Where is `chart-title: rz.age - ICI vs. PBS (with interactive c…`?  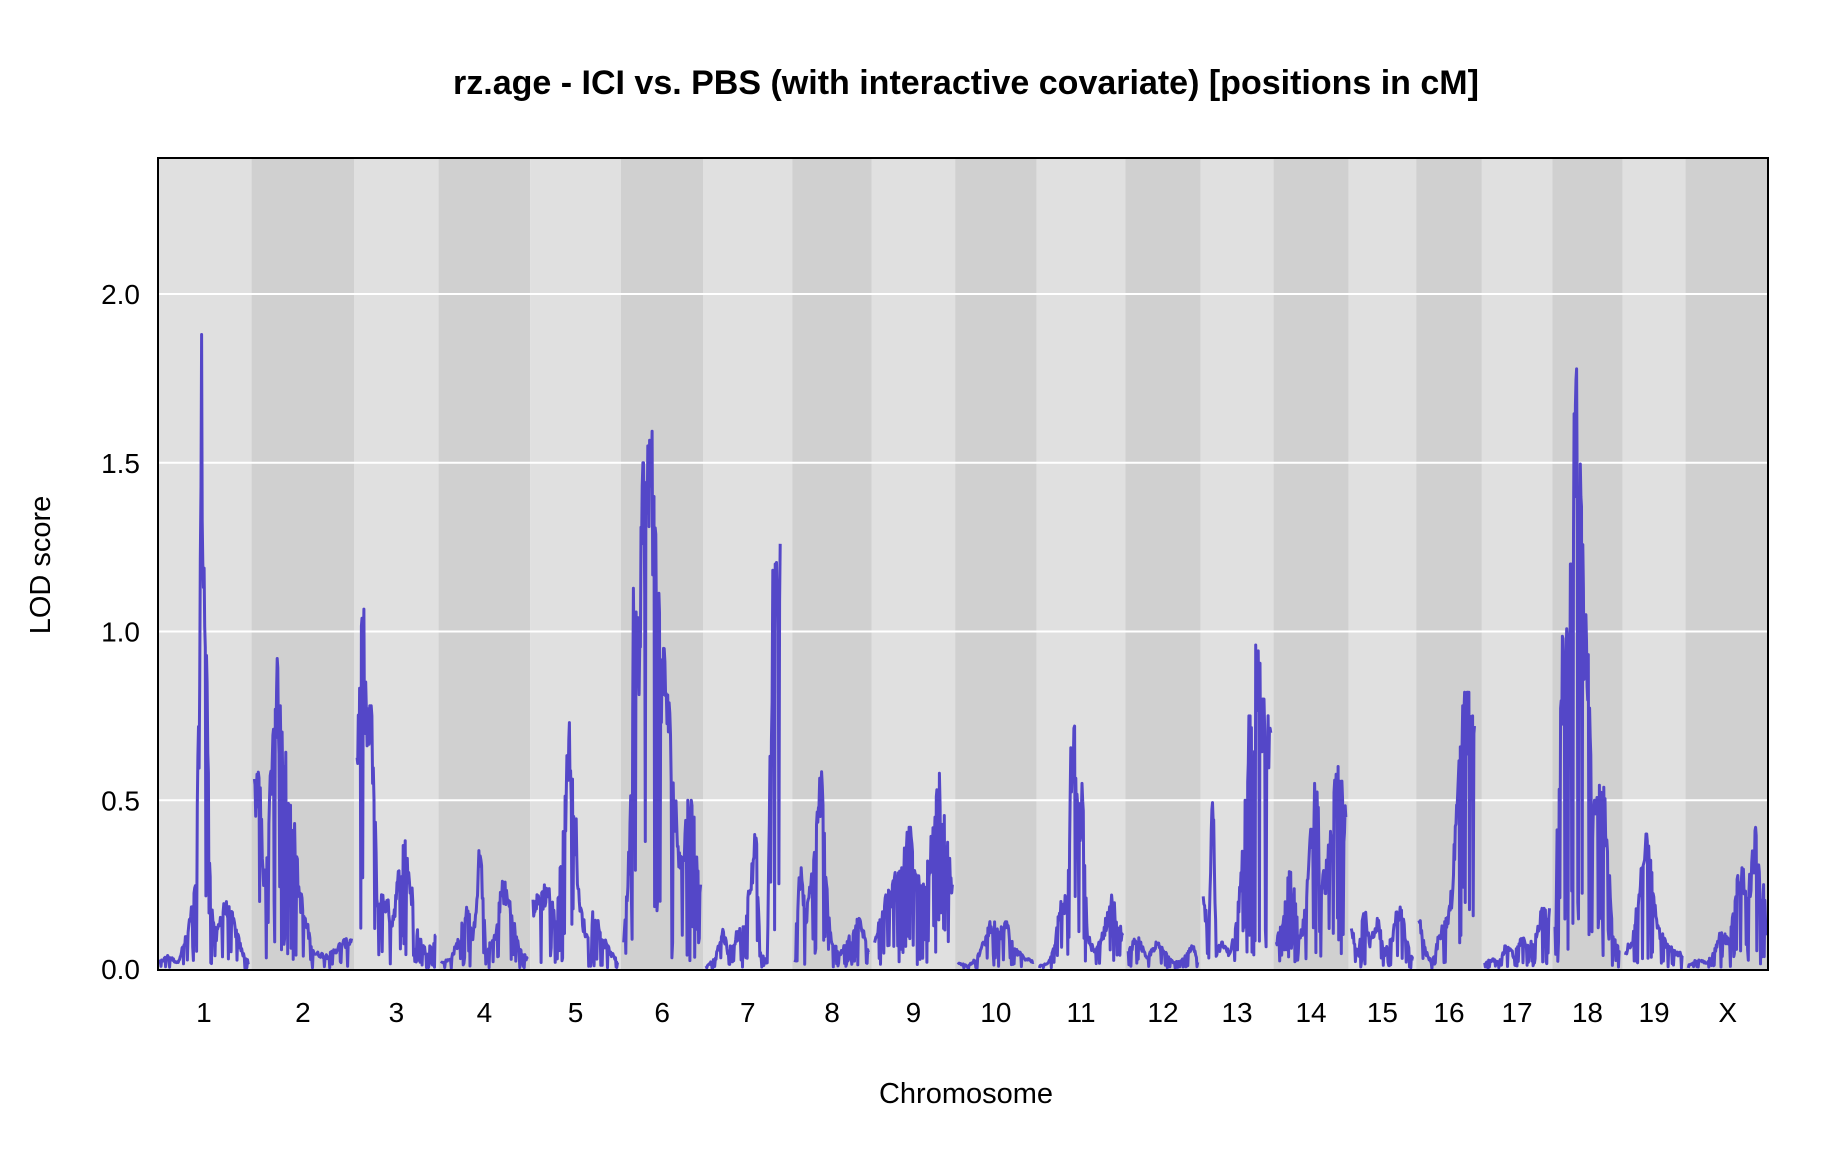 chart-title: rz.age - ICI vs. PBS (with interactive c… is located at coordinates (966, 83).